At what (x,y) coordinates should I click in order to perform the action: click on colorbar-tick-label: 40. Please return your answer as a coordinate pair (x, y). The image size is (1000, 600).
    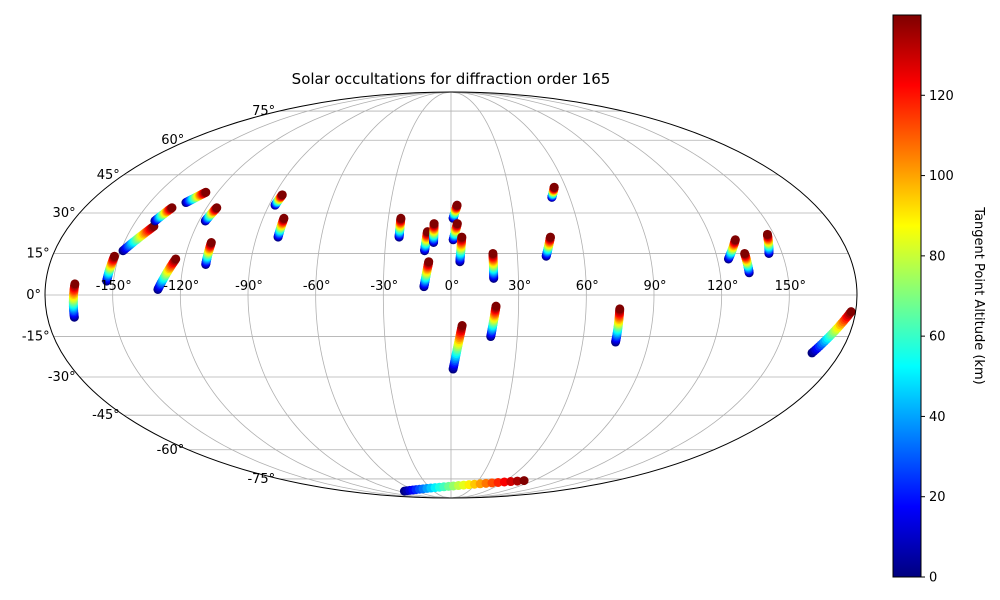
    Looking at the image, I should click on (937, 417).